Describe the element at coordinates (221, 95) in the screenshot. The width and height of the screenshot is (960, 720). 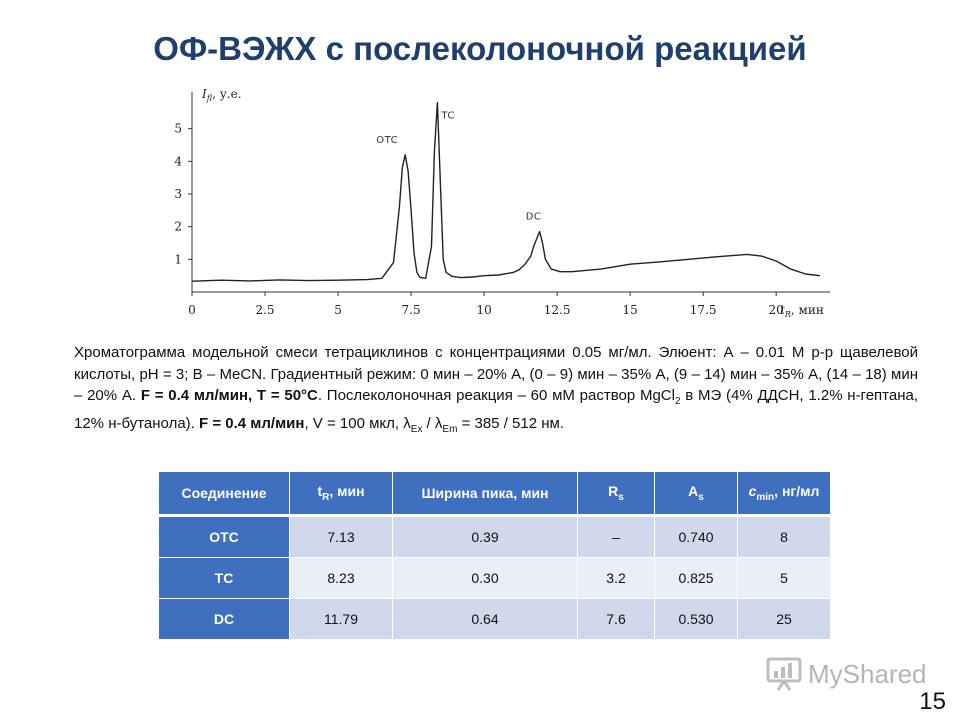
I see `y-axis-label: Ifl, у.е.` at that location.